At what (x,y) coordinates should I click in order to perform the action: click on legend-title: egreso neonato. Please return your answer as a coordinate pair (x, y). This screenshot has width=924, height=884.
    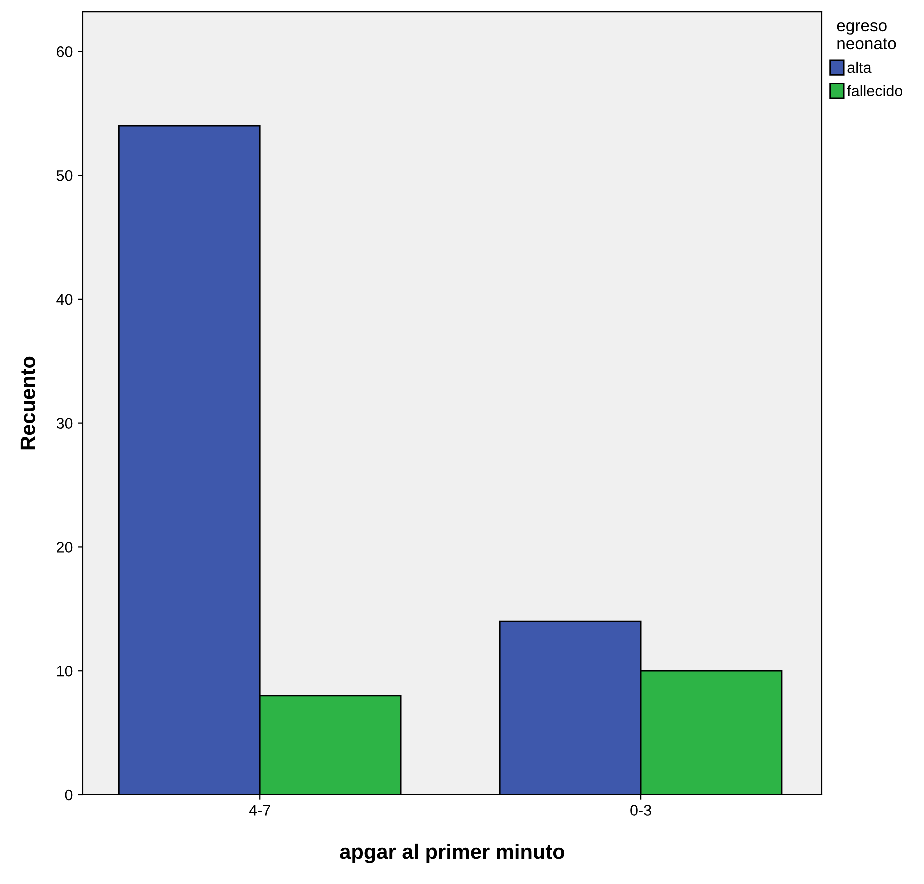
    Looking at the image, I should click on (866, 36).